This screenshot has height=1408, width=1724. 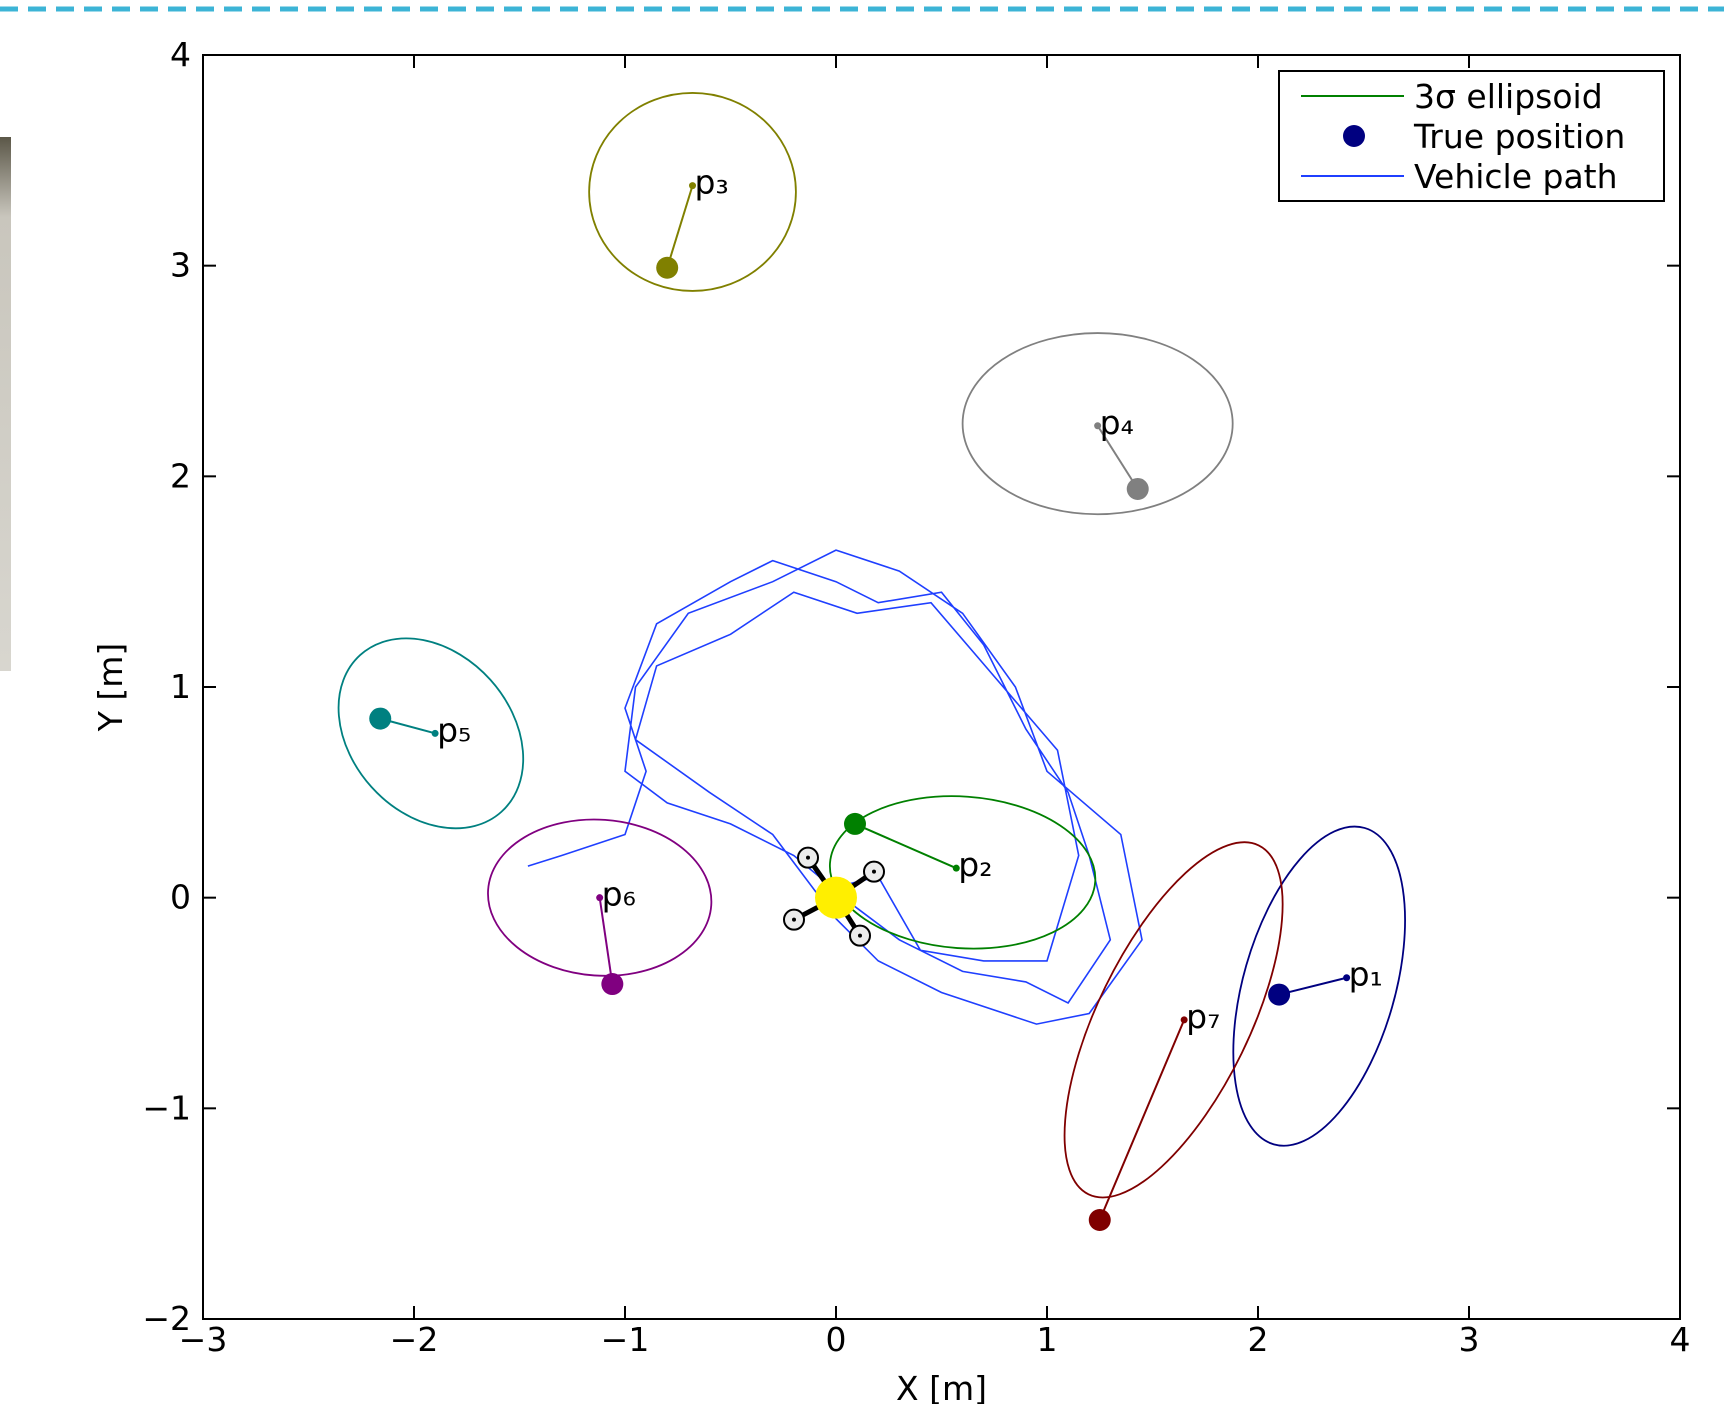 What do you see at coordinates (1203, 1016) in the screenshot?
I see `landmark-label: p₇` at bounding box center [1203, 1016].